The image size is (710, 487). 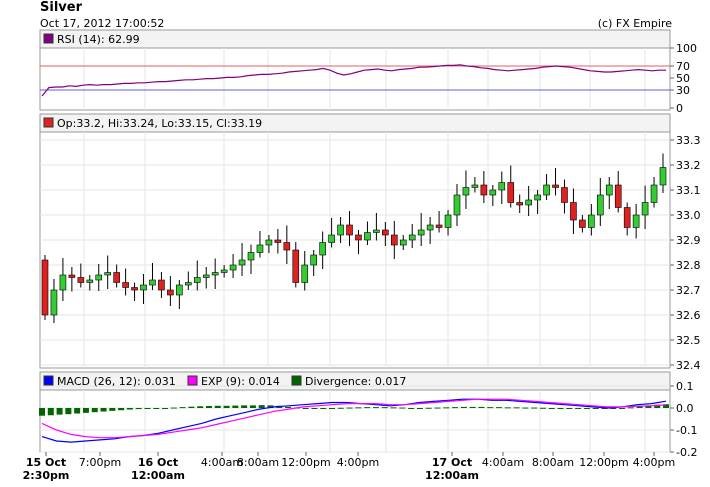 I want to click on x-tick-label: 8:00am, so click(x=553, y=462).